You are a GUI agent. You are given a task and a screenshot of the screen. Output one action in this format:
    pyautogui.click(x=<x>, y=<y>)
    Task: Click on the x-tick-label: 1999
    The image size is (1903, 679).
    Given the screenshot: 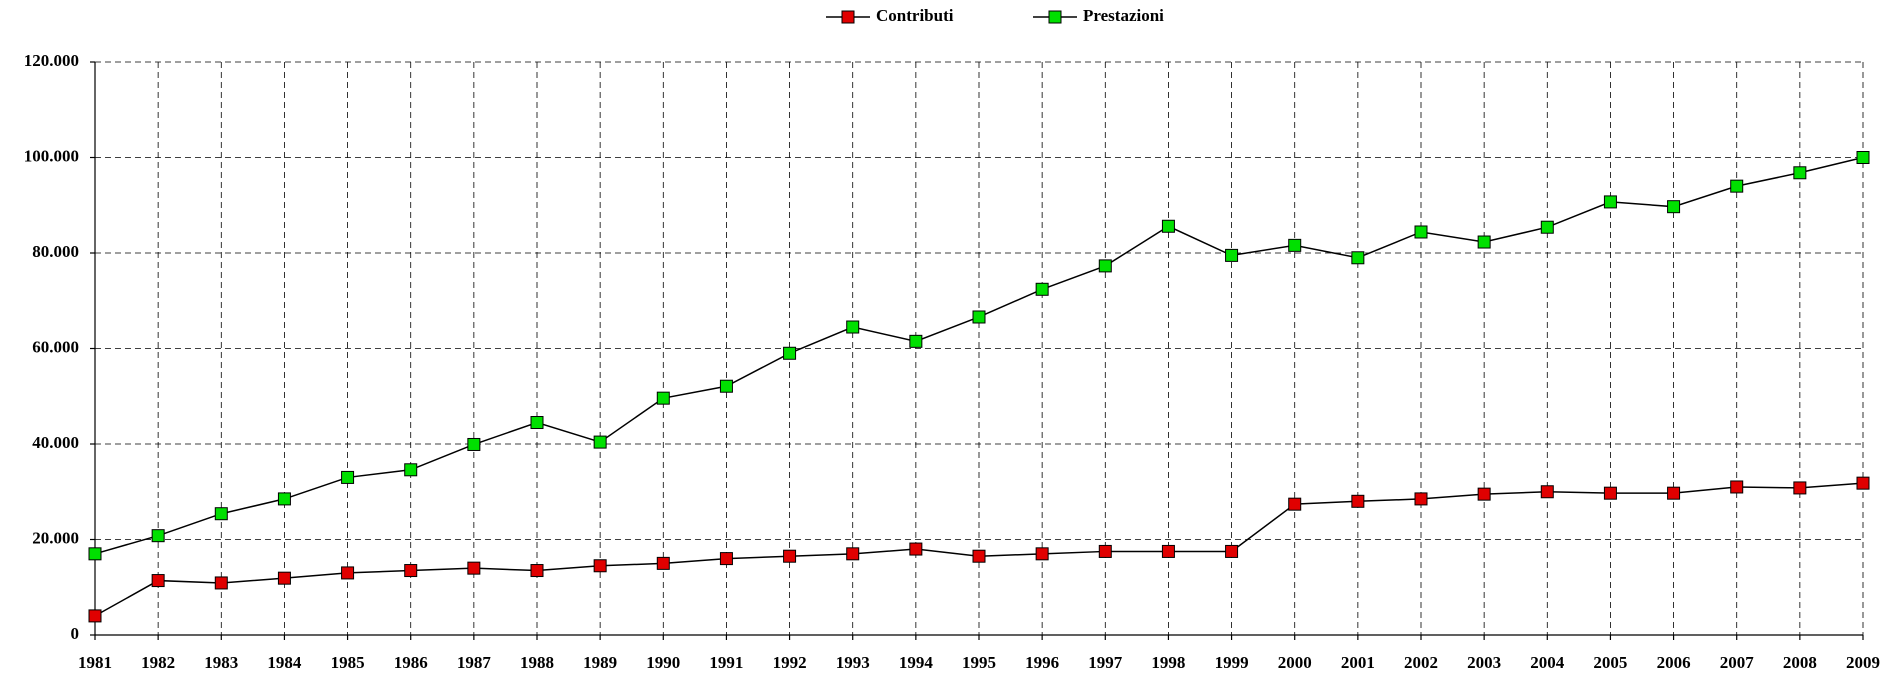 What is the action you would take?
    pyautogui.click(x=1232, y=662)
    